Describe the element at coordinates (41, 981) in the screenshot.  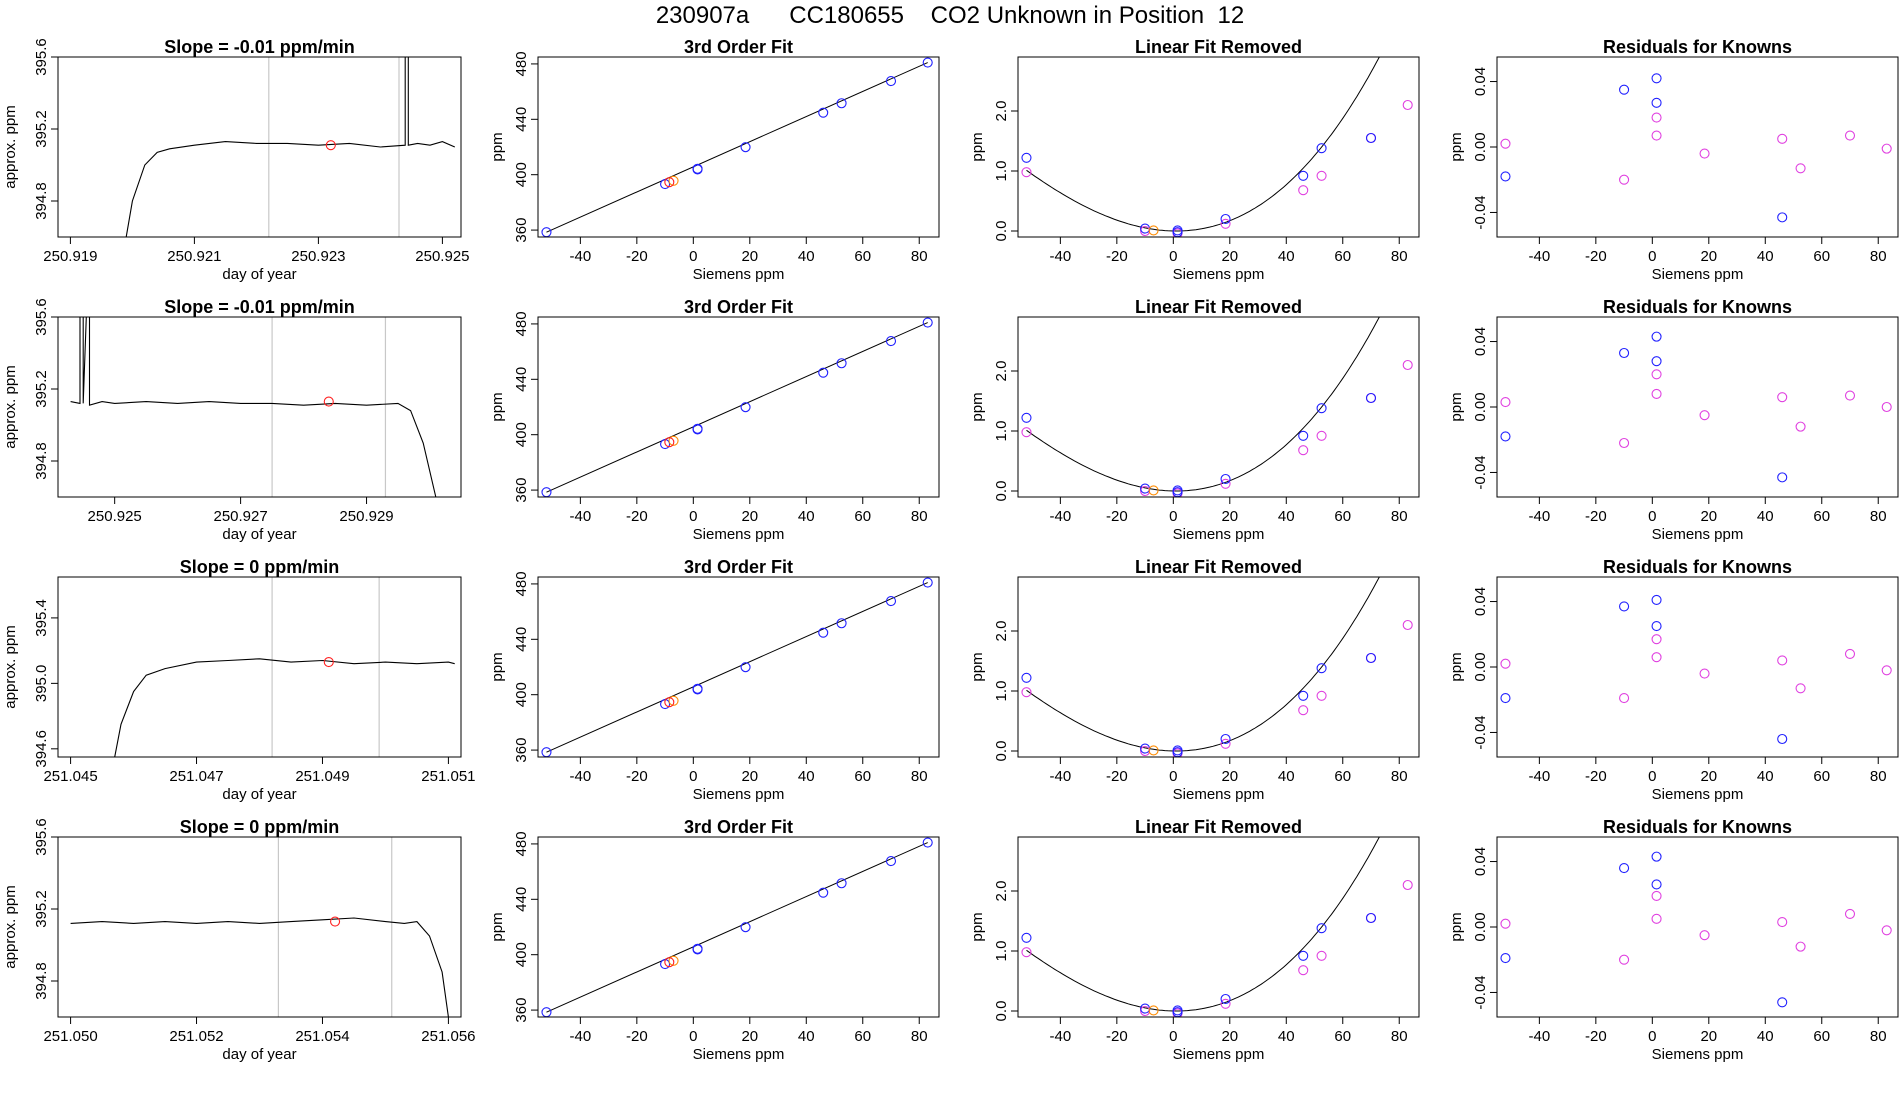
I see `y-tick-label: 394.8` at that location.